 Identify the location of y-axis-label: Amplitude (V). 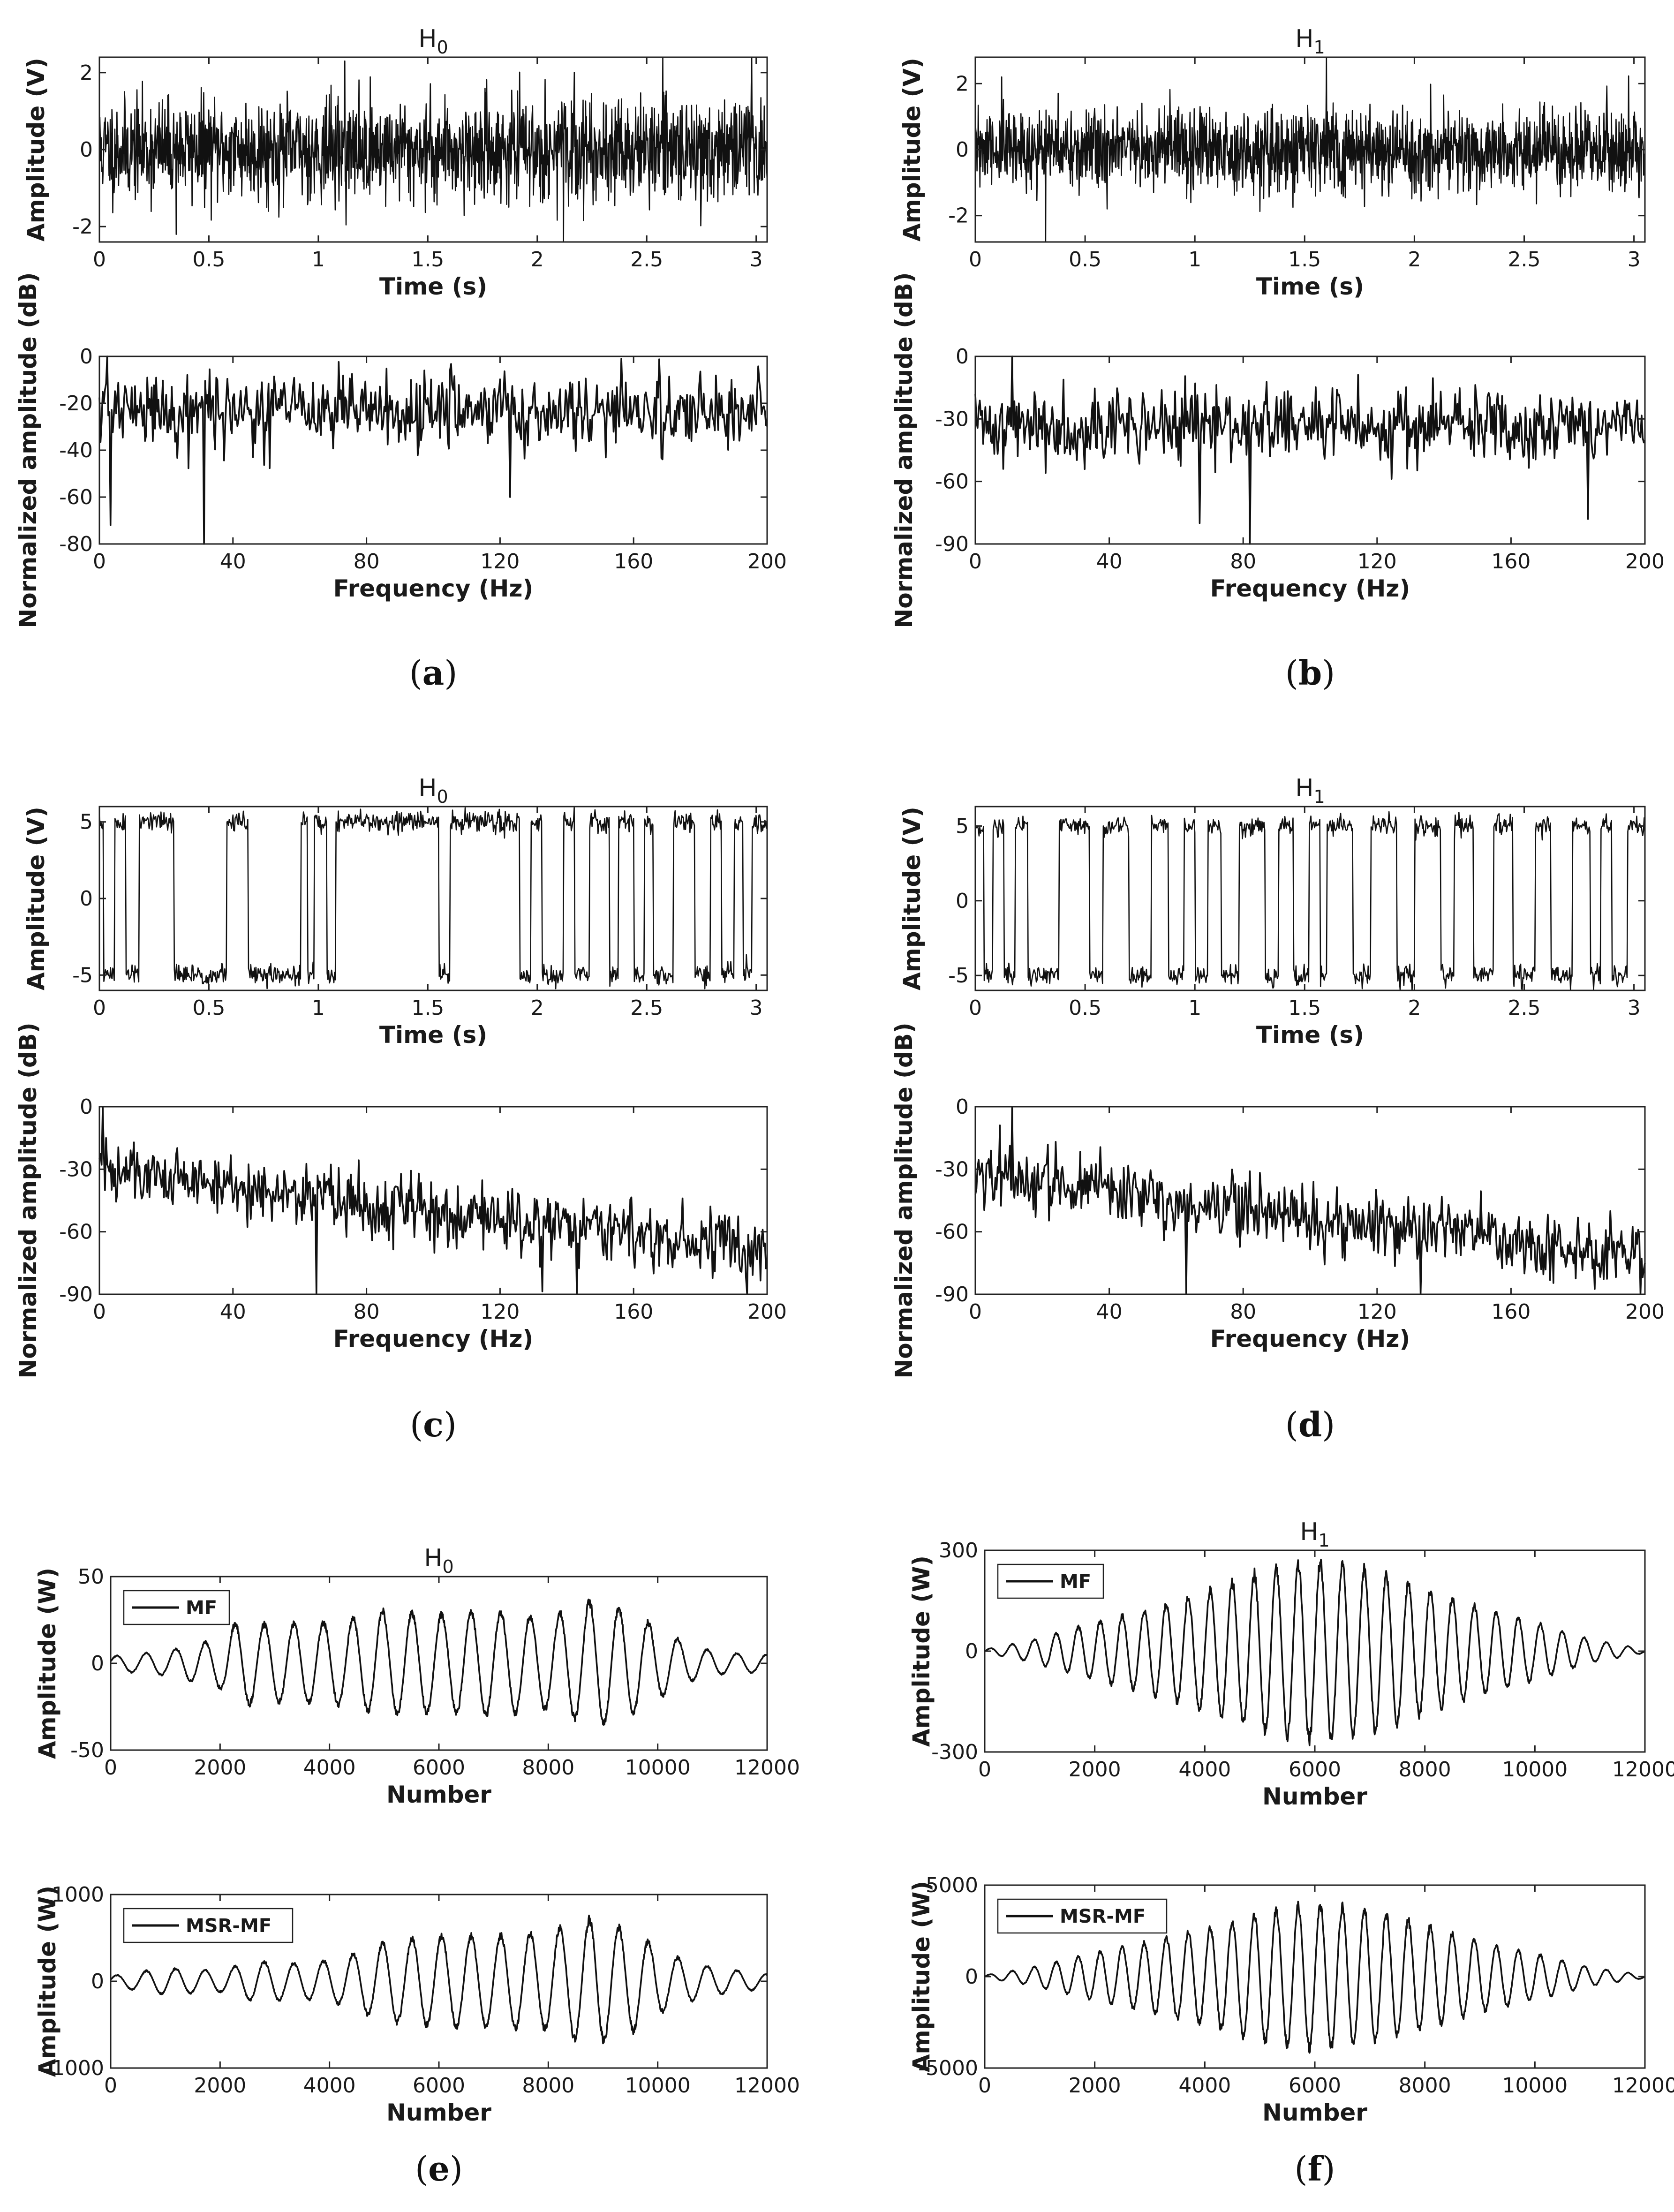
(912, 150).